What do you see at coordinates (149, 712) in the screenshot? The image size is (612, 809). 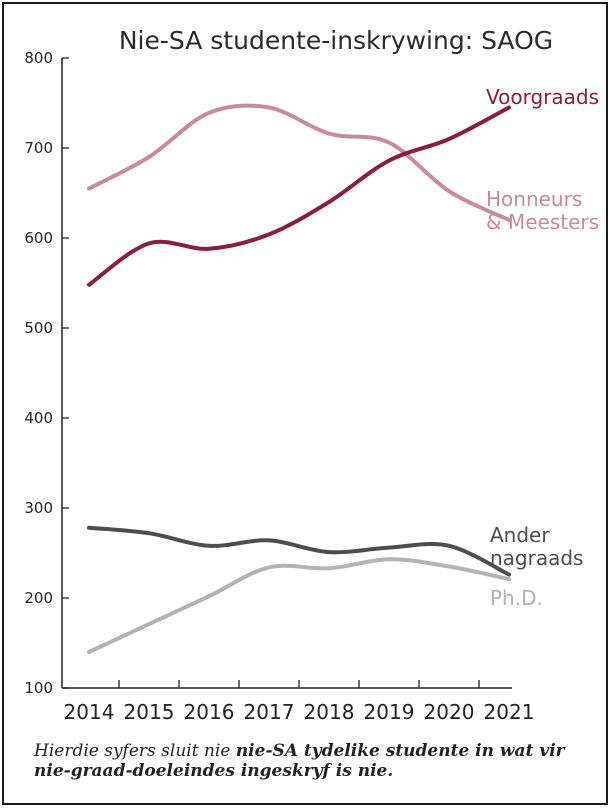 I see `x-tick-label: 2015` at bounding box center [149, 712].